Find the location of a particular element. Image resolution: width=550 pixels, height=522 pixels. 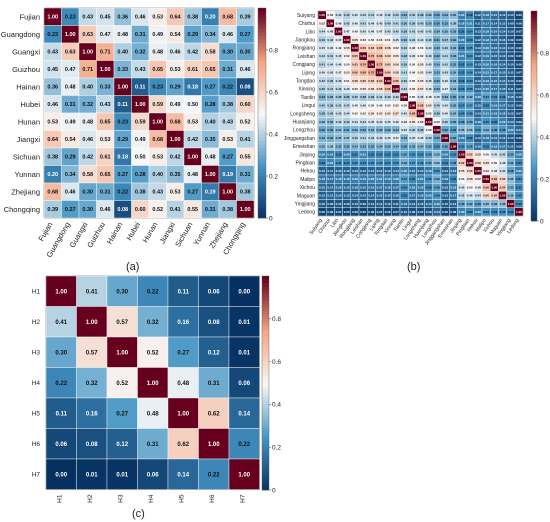

cell-value-label: 0.27 is located at coordinates (122, 175).